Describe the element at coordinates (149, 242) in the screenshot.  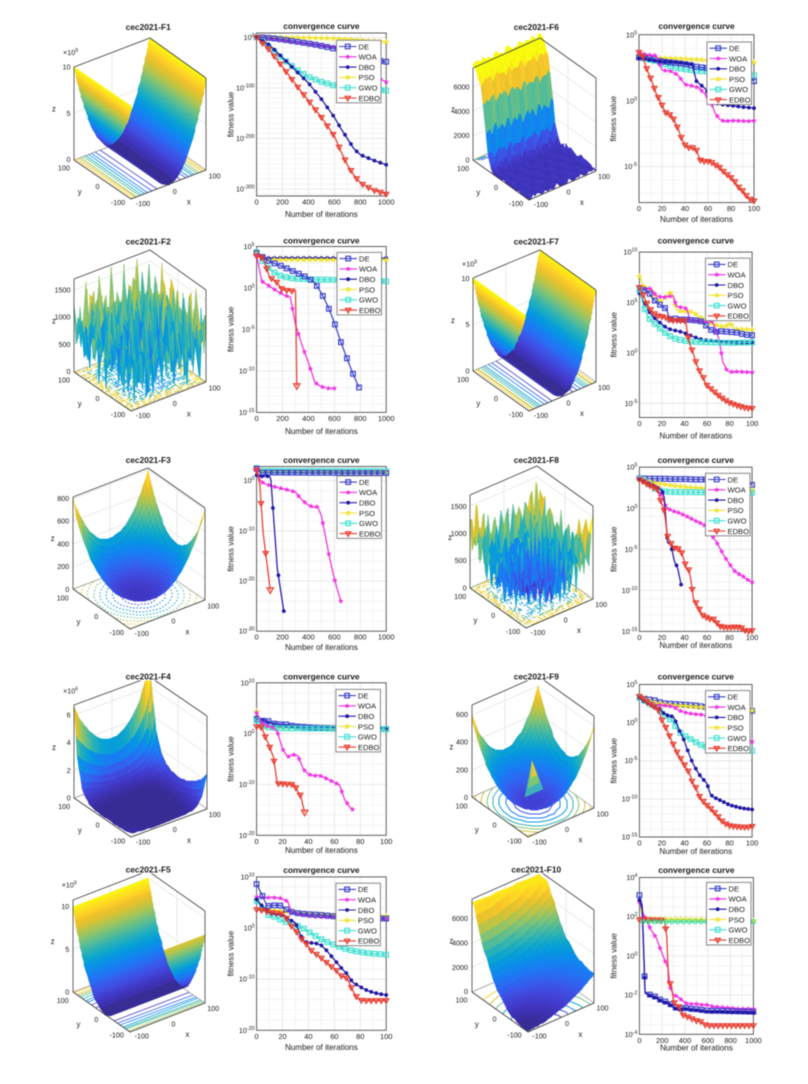
I see `svg-text: cec2021-F2` at that location.